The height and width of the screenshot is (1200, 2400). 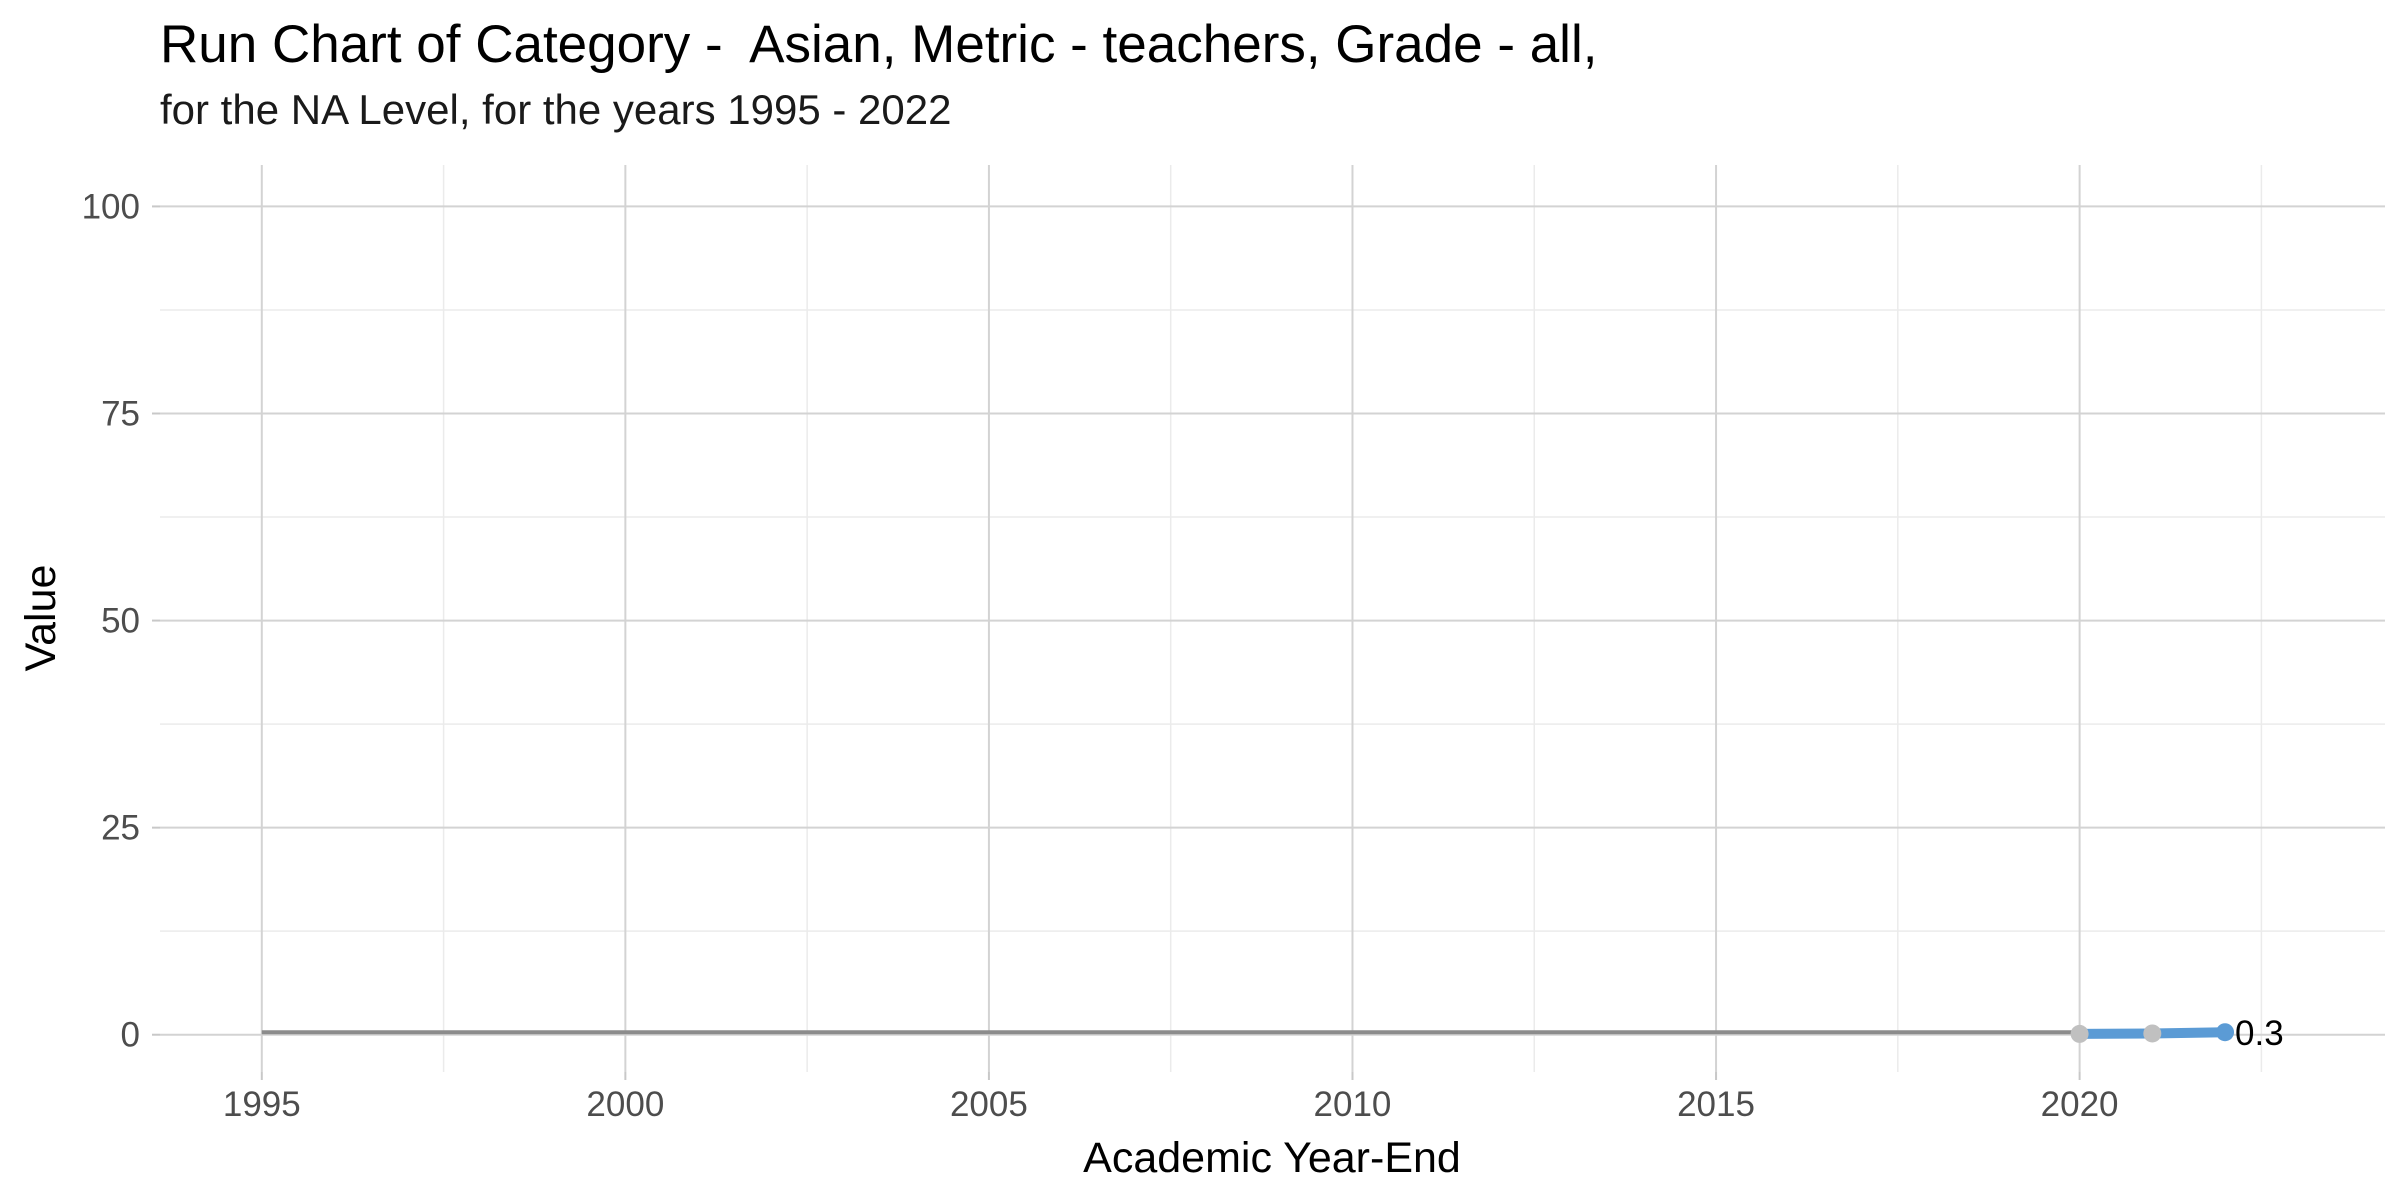 What do you see at coordinates (41, 618) in the screenshot?
I see `y-axis-title: Value` at bounding box center [41, 618].